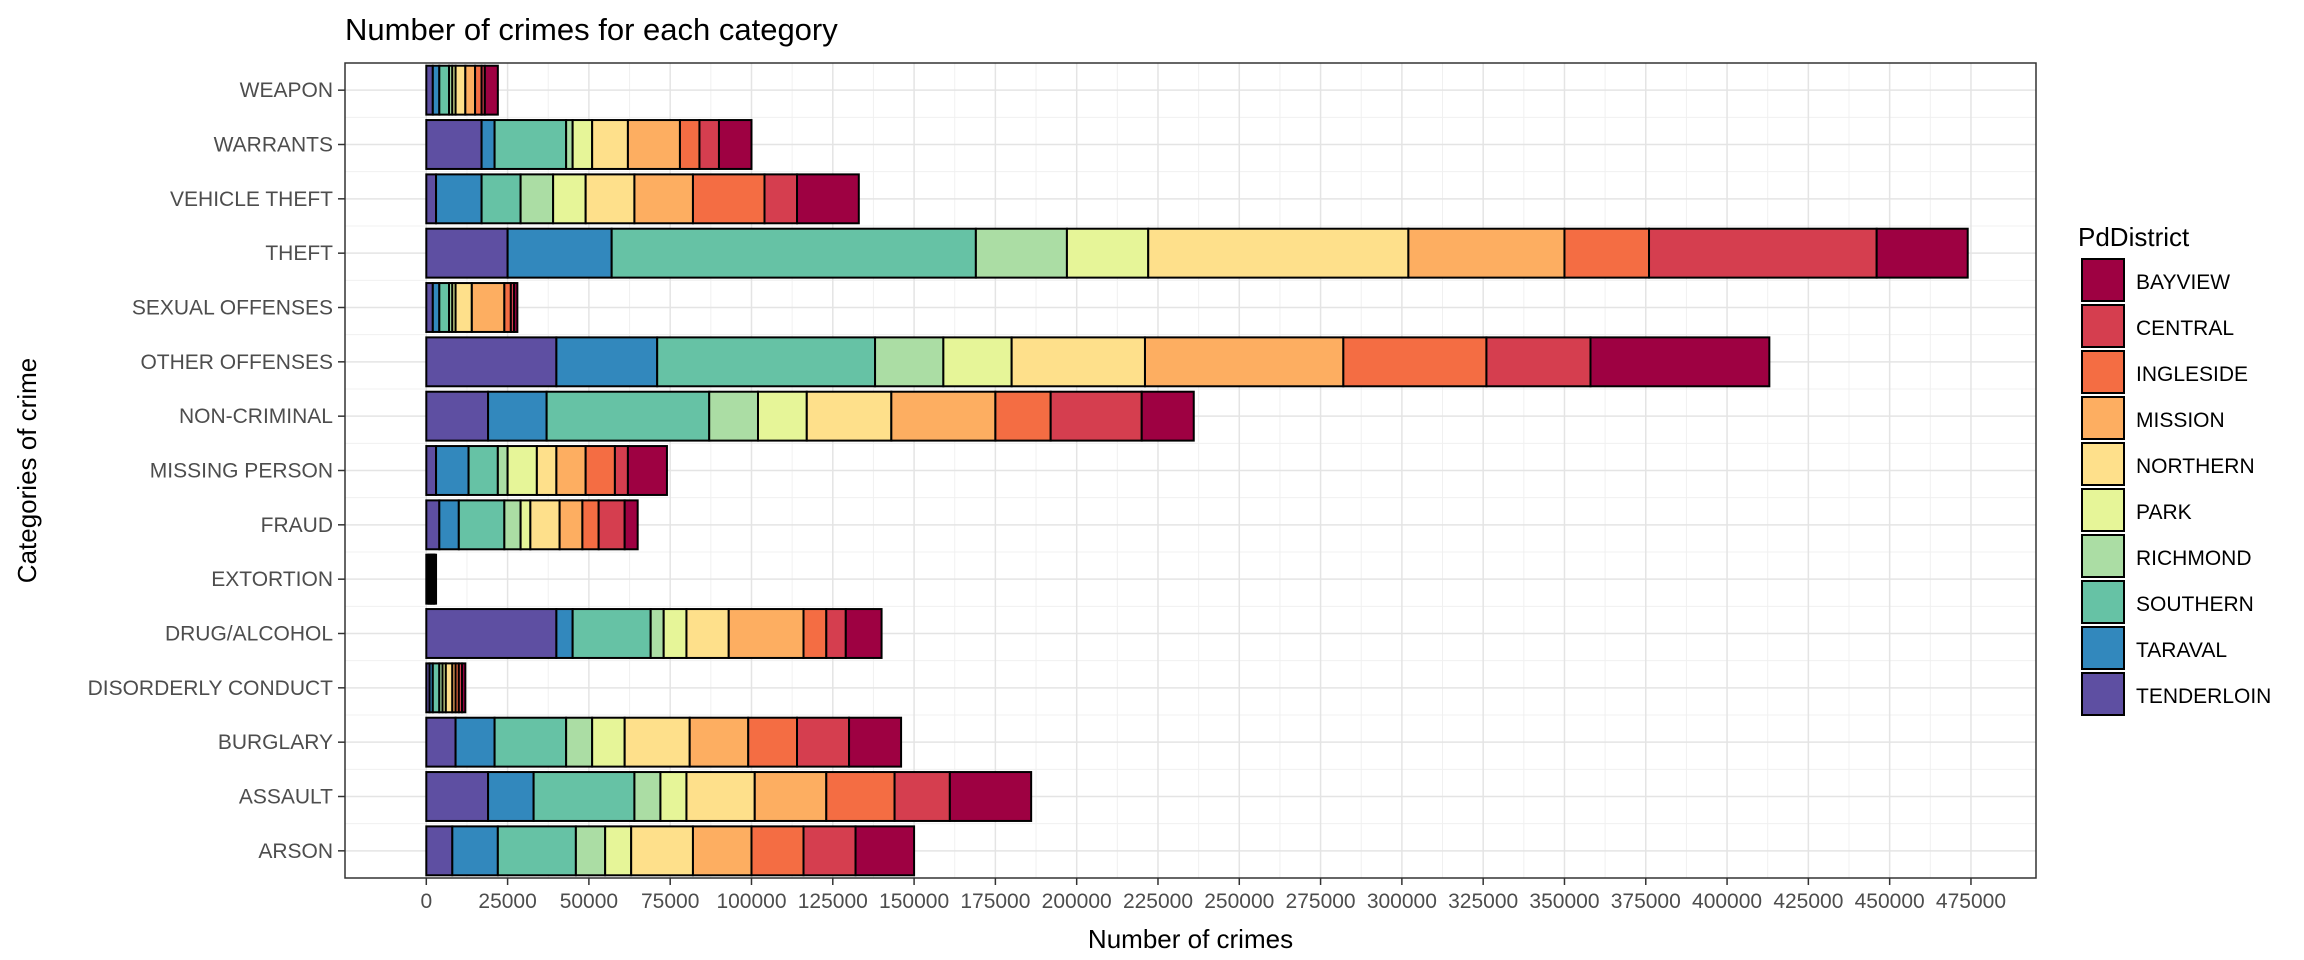 This screenshot has width=2304, height=960. Describe the element at coordinates (728, 199) in the screenshot. I see `bar-vehicle-theft-ingleside` at that location.